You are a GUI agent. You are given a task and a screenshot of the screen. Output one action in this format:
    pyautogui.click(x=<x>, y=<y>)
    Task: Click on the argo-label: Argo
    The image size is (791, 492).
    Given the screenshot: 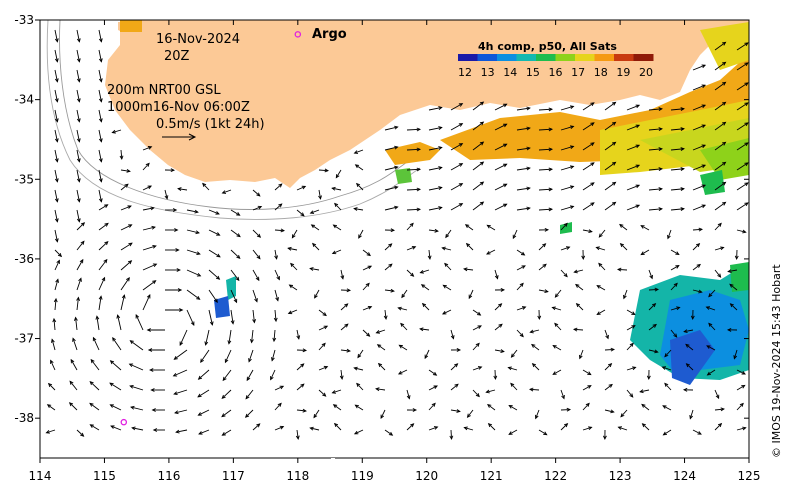 What is the action you would take?
    pyautogui.click(x=329, y=34)
    